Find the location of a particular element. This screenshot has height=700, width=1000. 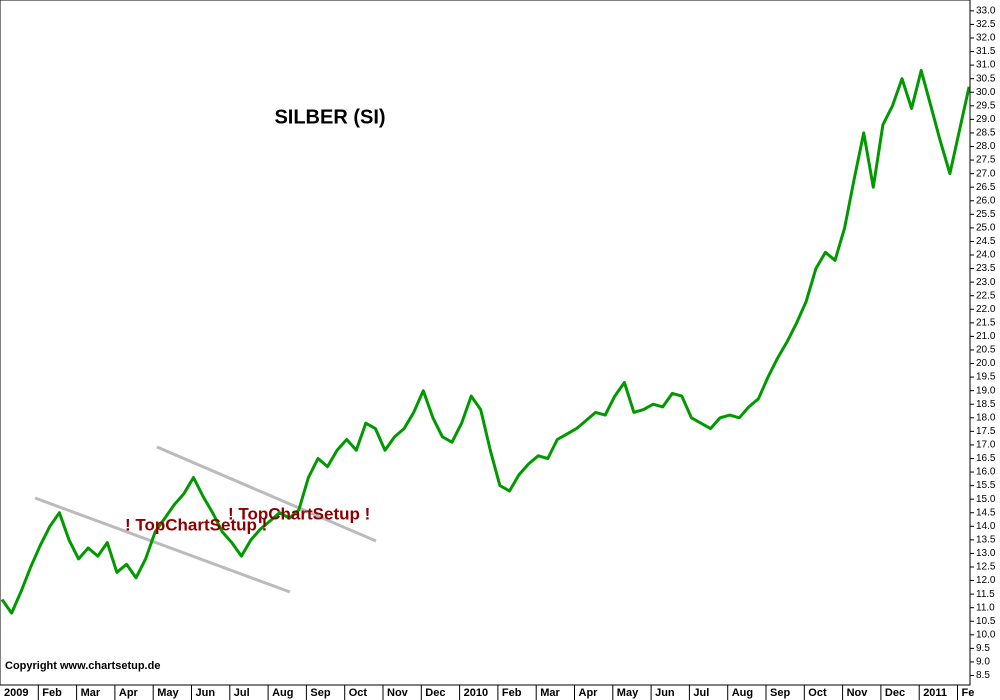

y-tick-label: 30.5 is located at coordinates (986, 78).